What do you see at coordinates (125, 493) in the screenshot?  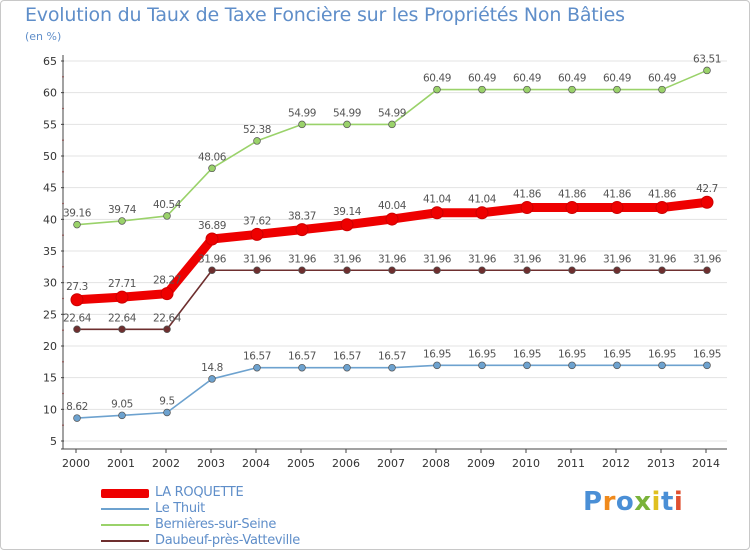 I see `legend-swatch-la-roquette` at bounding box center [125, 493].